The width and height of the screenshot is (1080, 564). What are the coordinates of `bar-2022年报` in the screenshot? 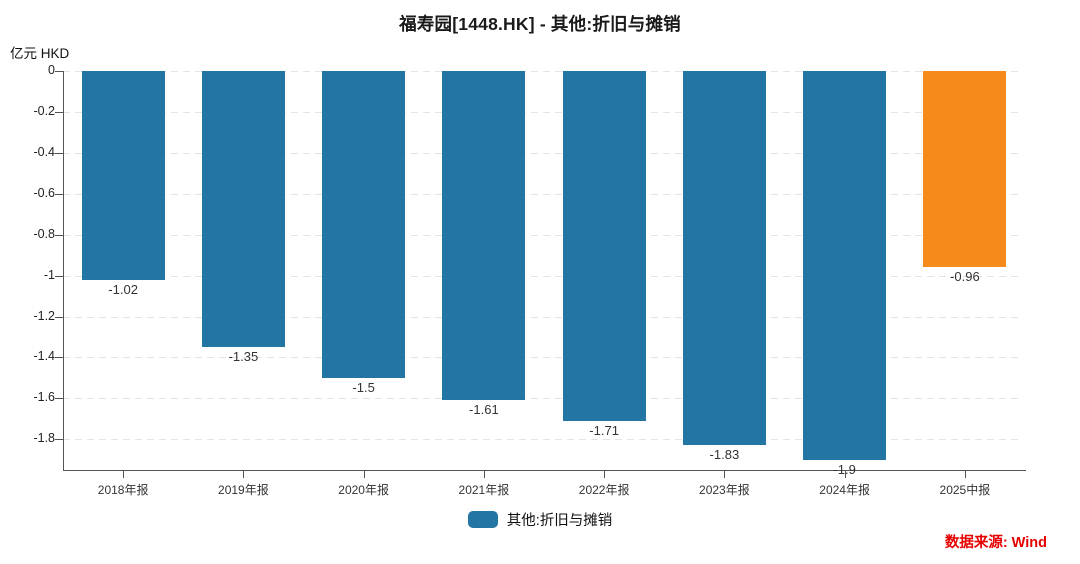 It's located at (604, 246).